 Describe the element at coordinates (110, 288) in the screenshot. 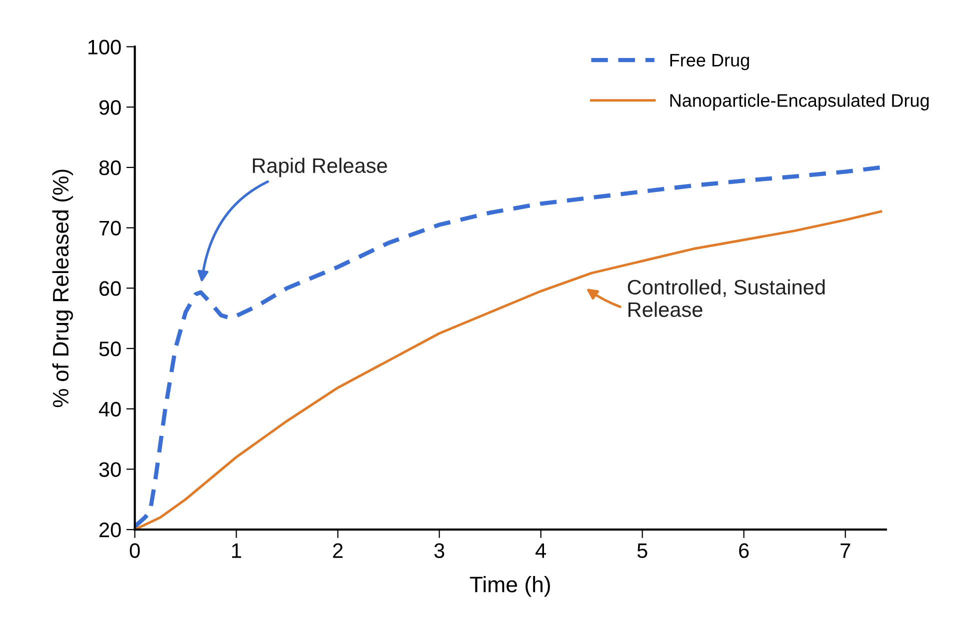

I see `y-tick-label: 60` at that location.